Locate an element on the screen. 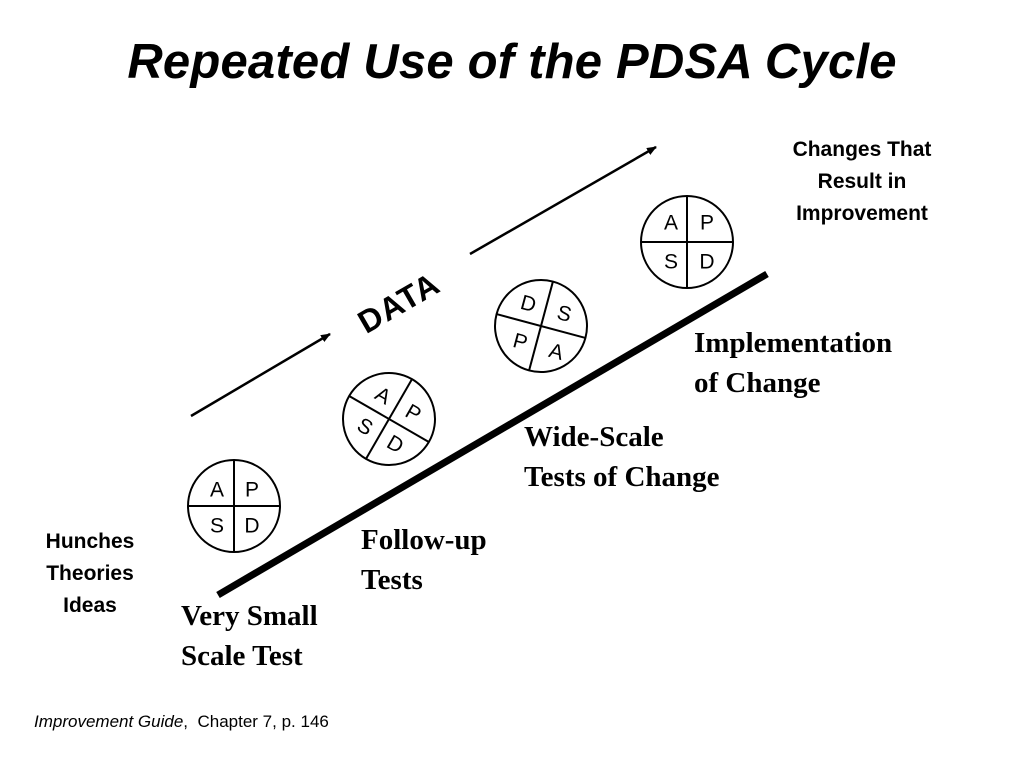 The width and height of the screenshot is (1024, 768). pdsa-cycle-4: A P S D is located at coordinates (687, 242).